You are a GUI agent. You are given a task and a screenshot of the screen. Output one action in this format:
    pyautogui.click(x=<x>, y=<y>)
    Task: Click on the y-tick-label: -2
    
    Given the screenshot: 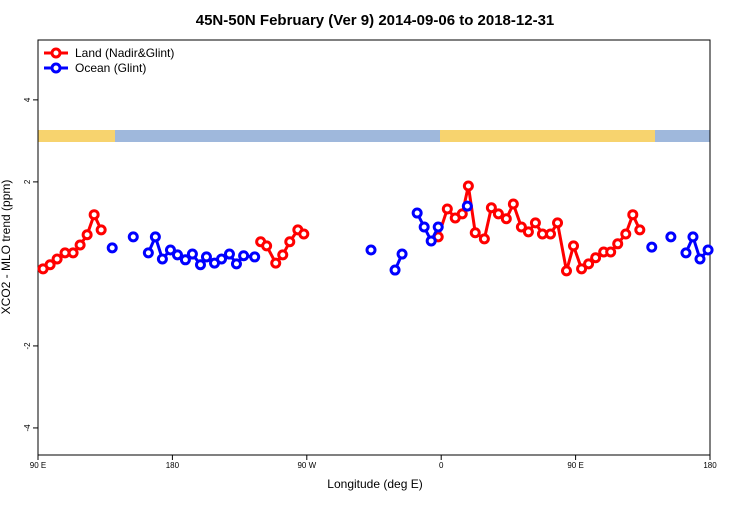 What is the action you would take?
    pyautogui.click(x=27, y=346)
    